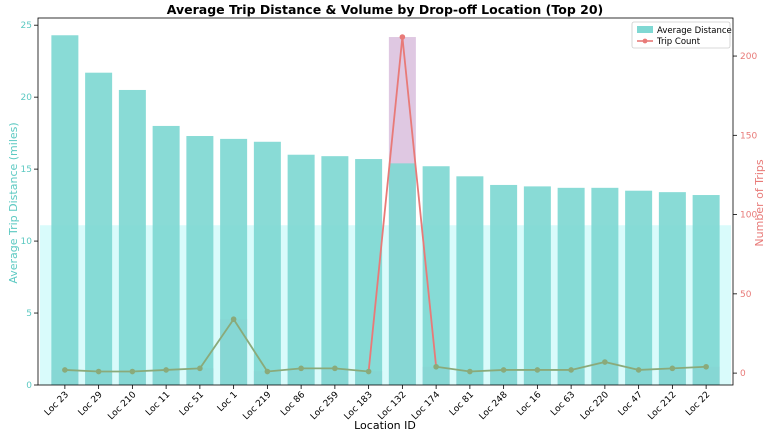  What do you see at coordinates (26, 26) in the screenshot?
I see `y-tick-label-25: 25` at bounding box center [26, 26].